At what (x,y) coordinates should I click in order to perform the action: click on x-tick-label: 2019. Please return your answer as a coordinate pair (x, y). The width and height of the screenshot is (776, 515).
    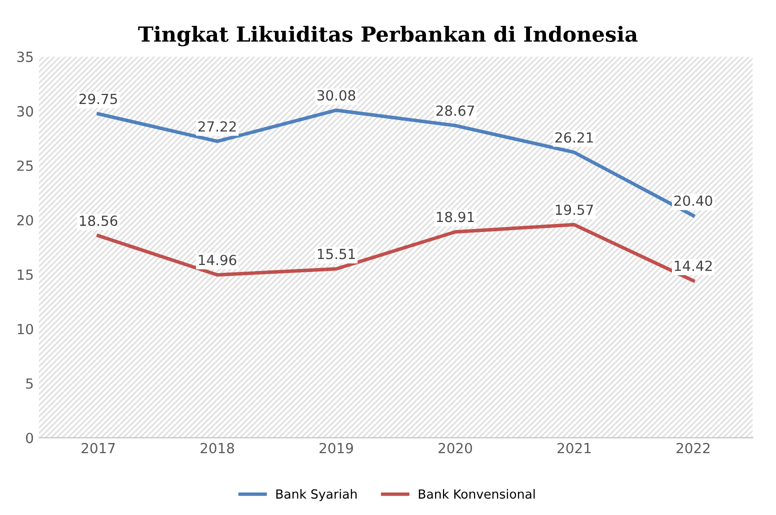
    Looking at the image, I should click on (336, 448).